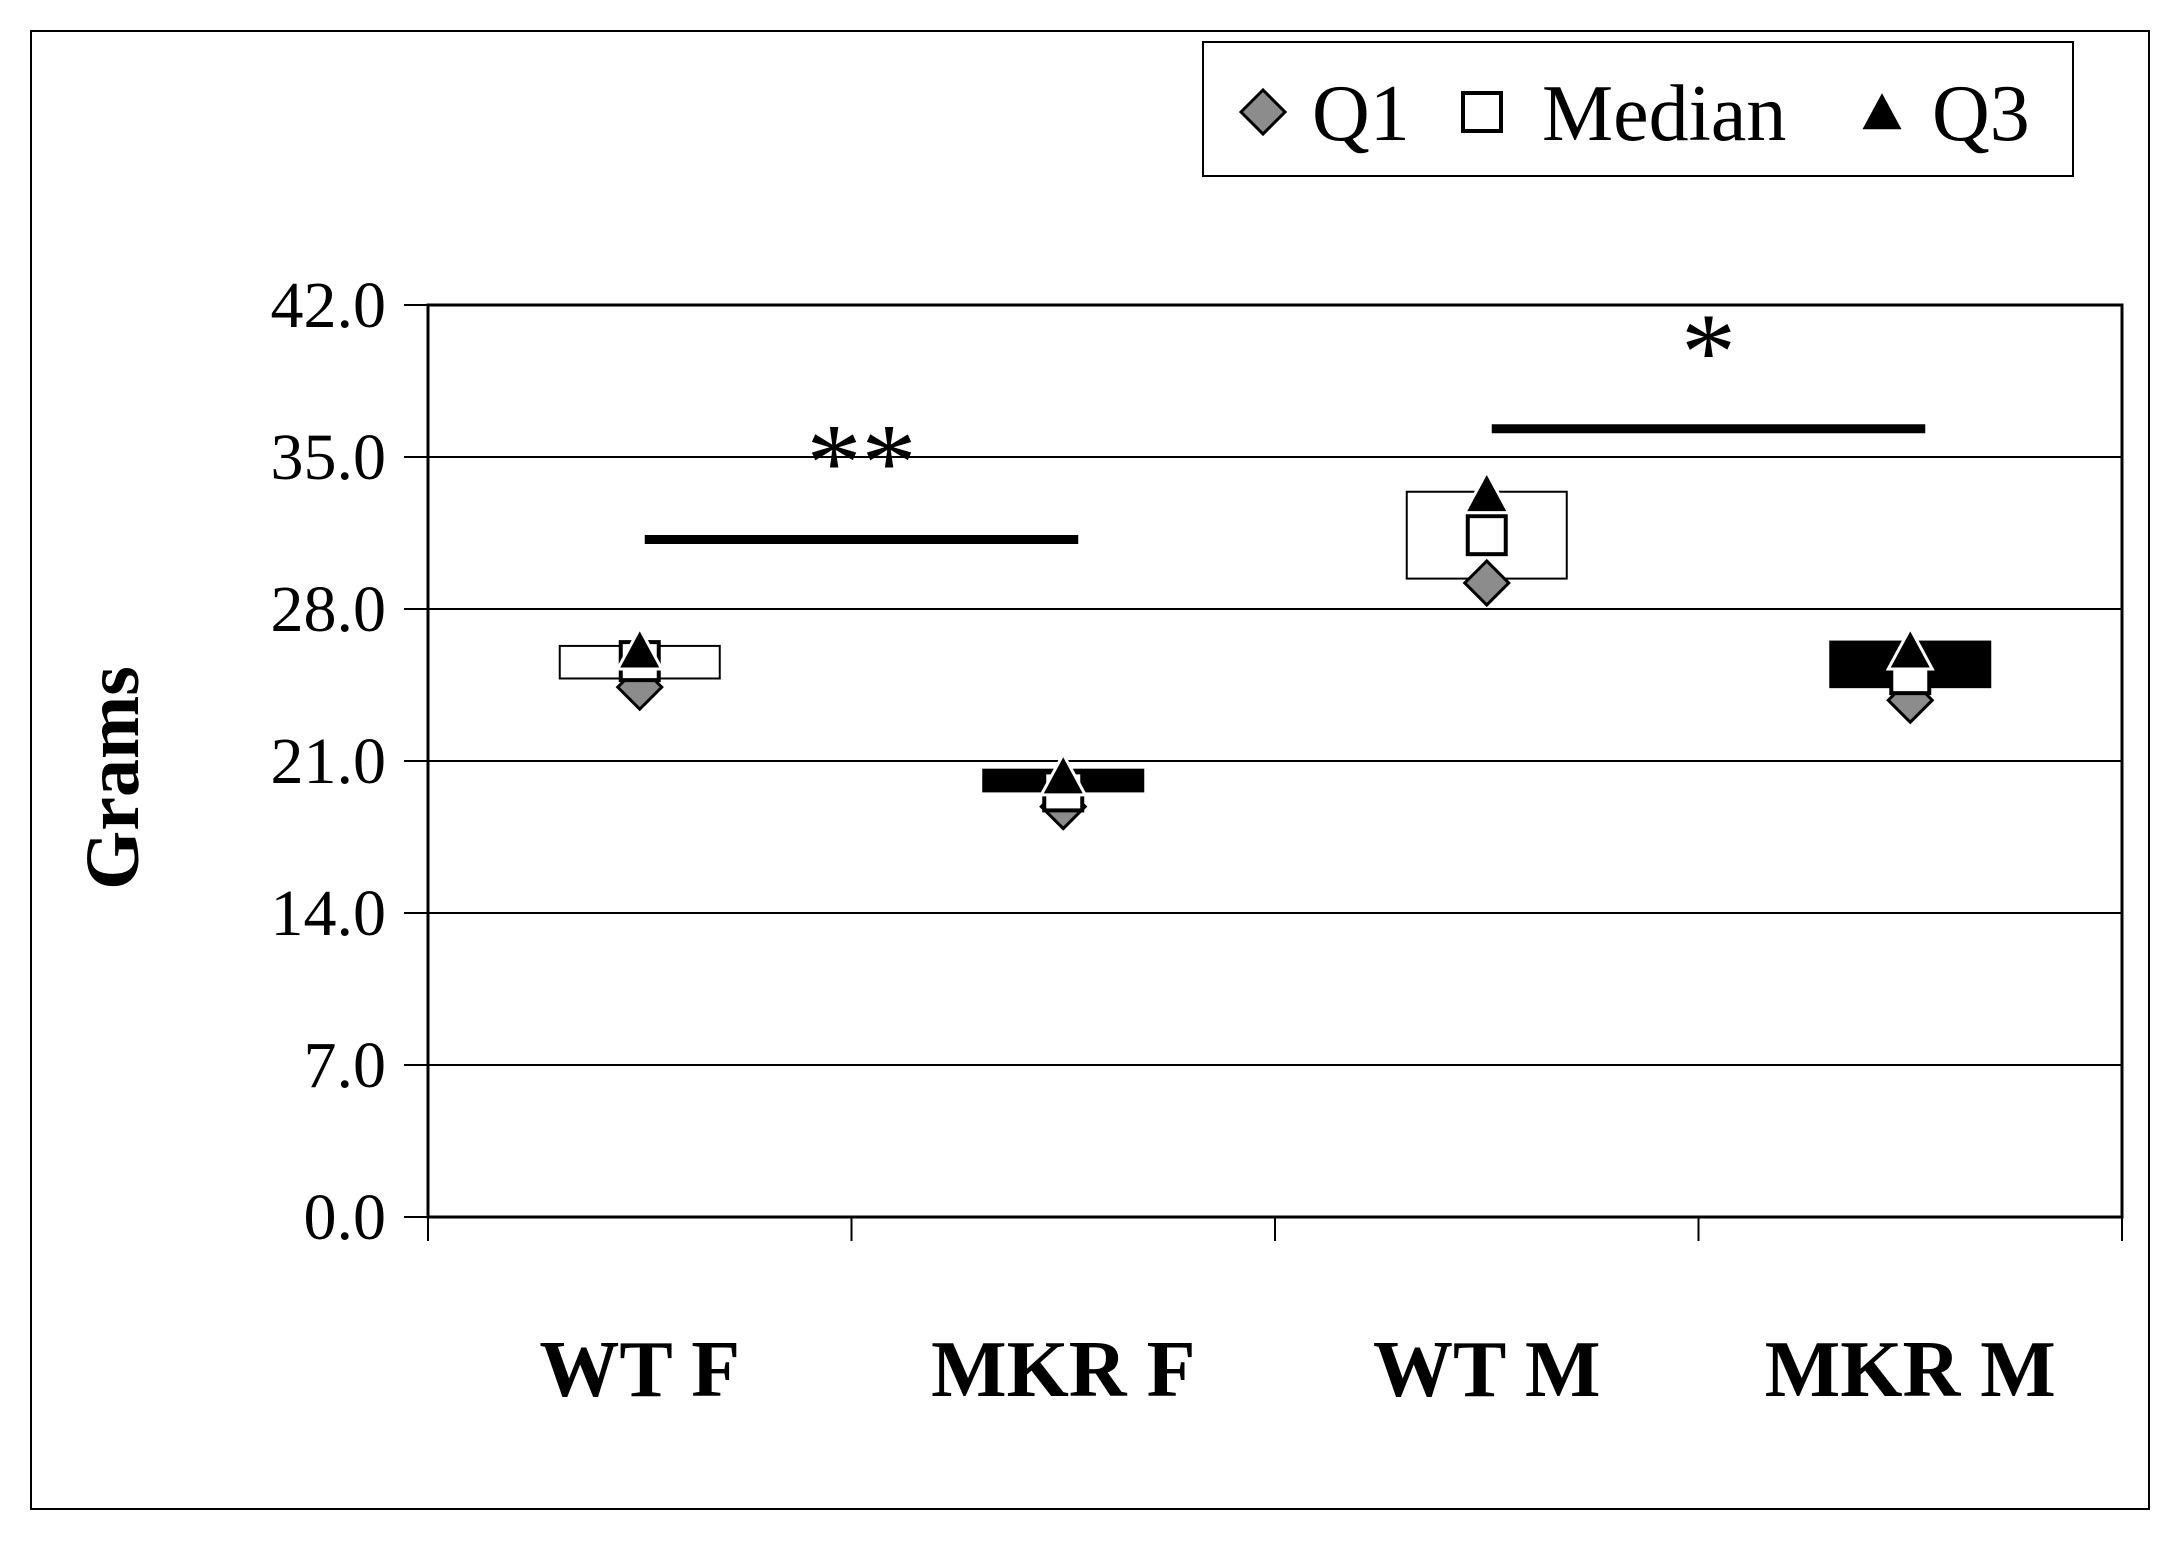 This screenshot has height=1544, width=2184. Describe the element at coordinates (1063, 1370) in the screenshot. I see `category-label: MKR F` at that location.